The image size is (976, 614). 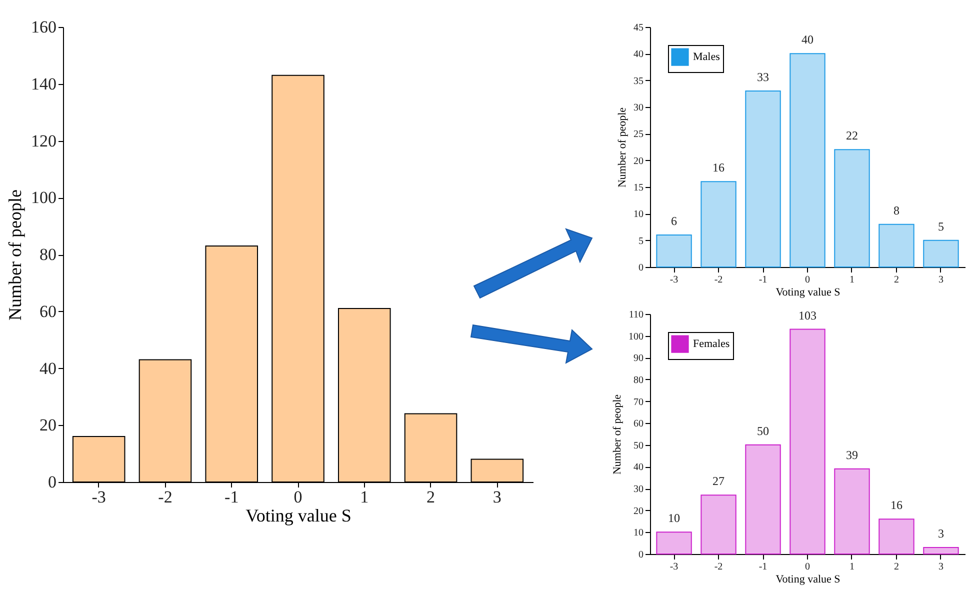 I want to click on y-tick-label: 70, so click(x=639, y=402).